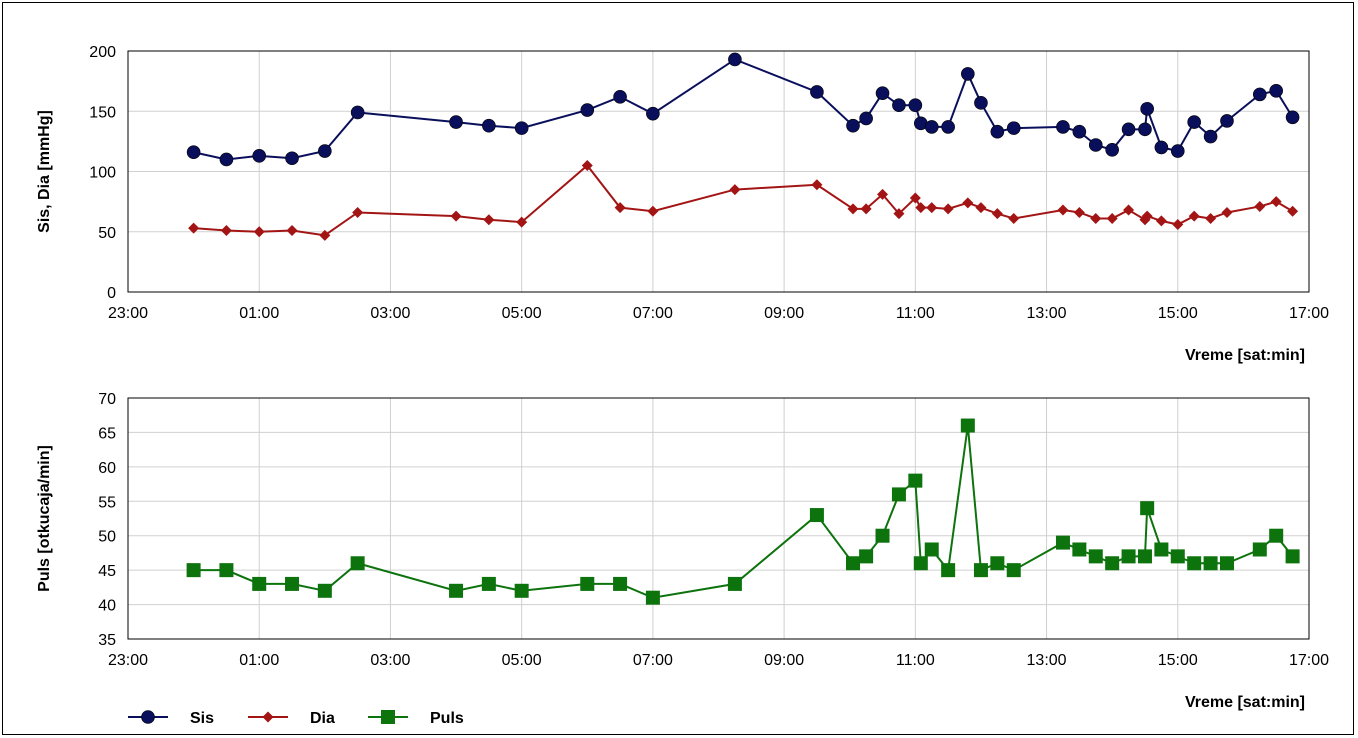  What do you see at coordinates (102, 173) in the screenshot?
I see `y-tick-labels: 0 50 100 150 200` at bounding box center [102, 173].